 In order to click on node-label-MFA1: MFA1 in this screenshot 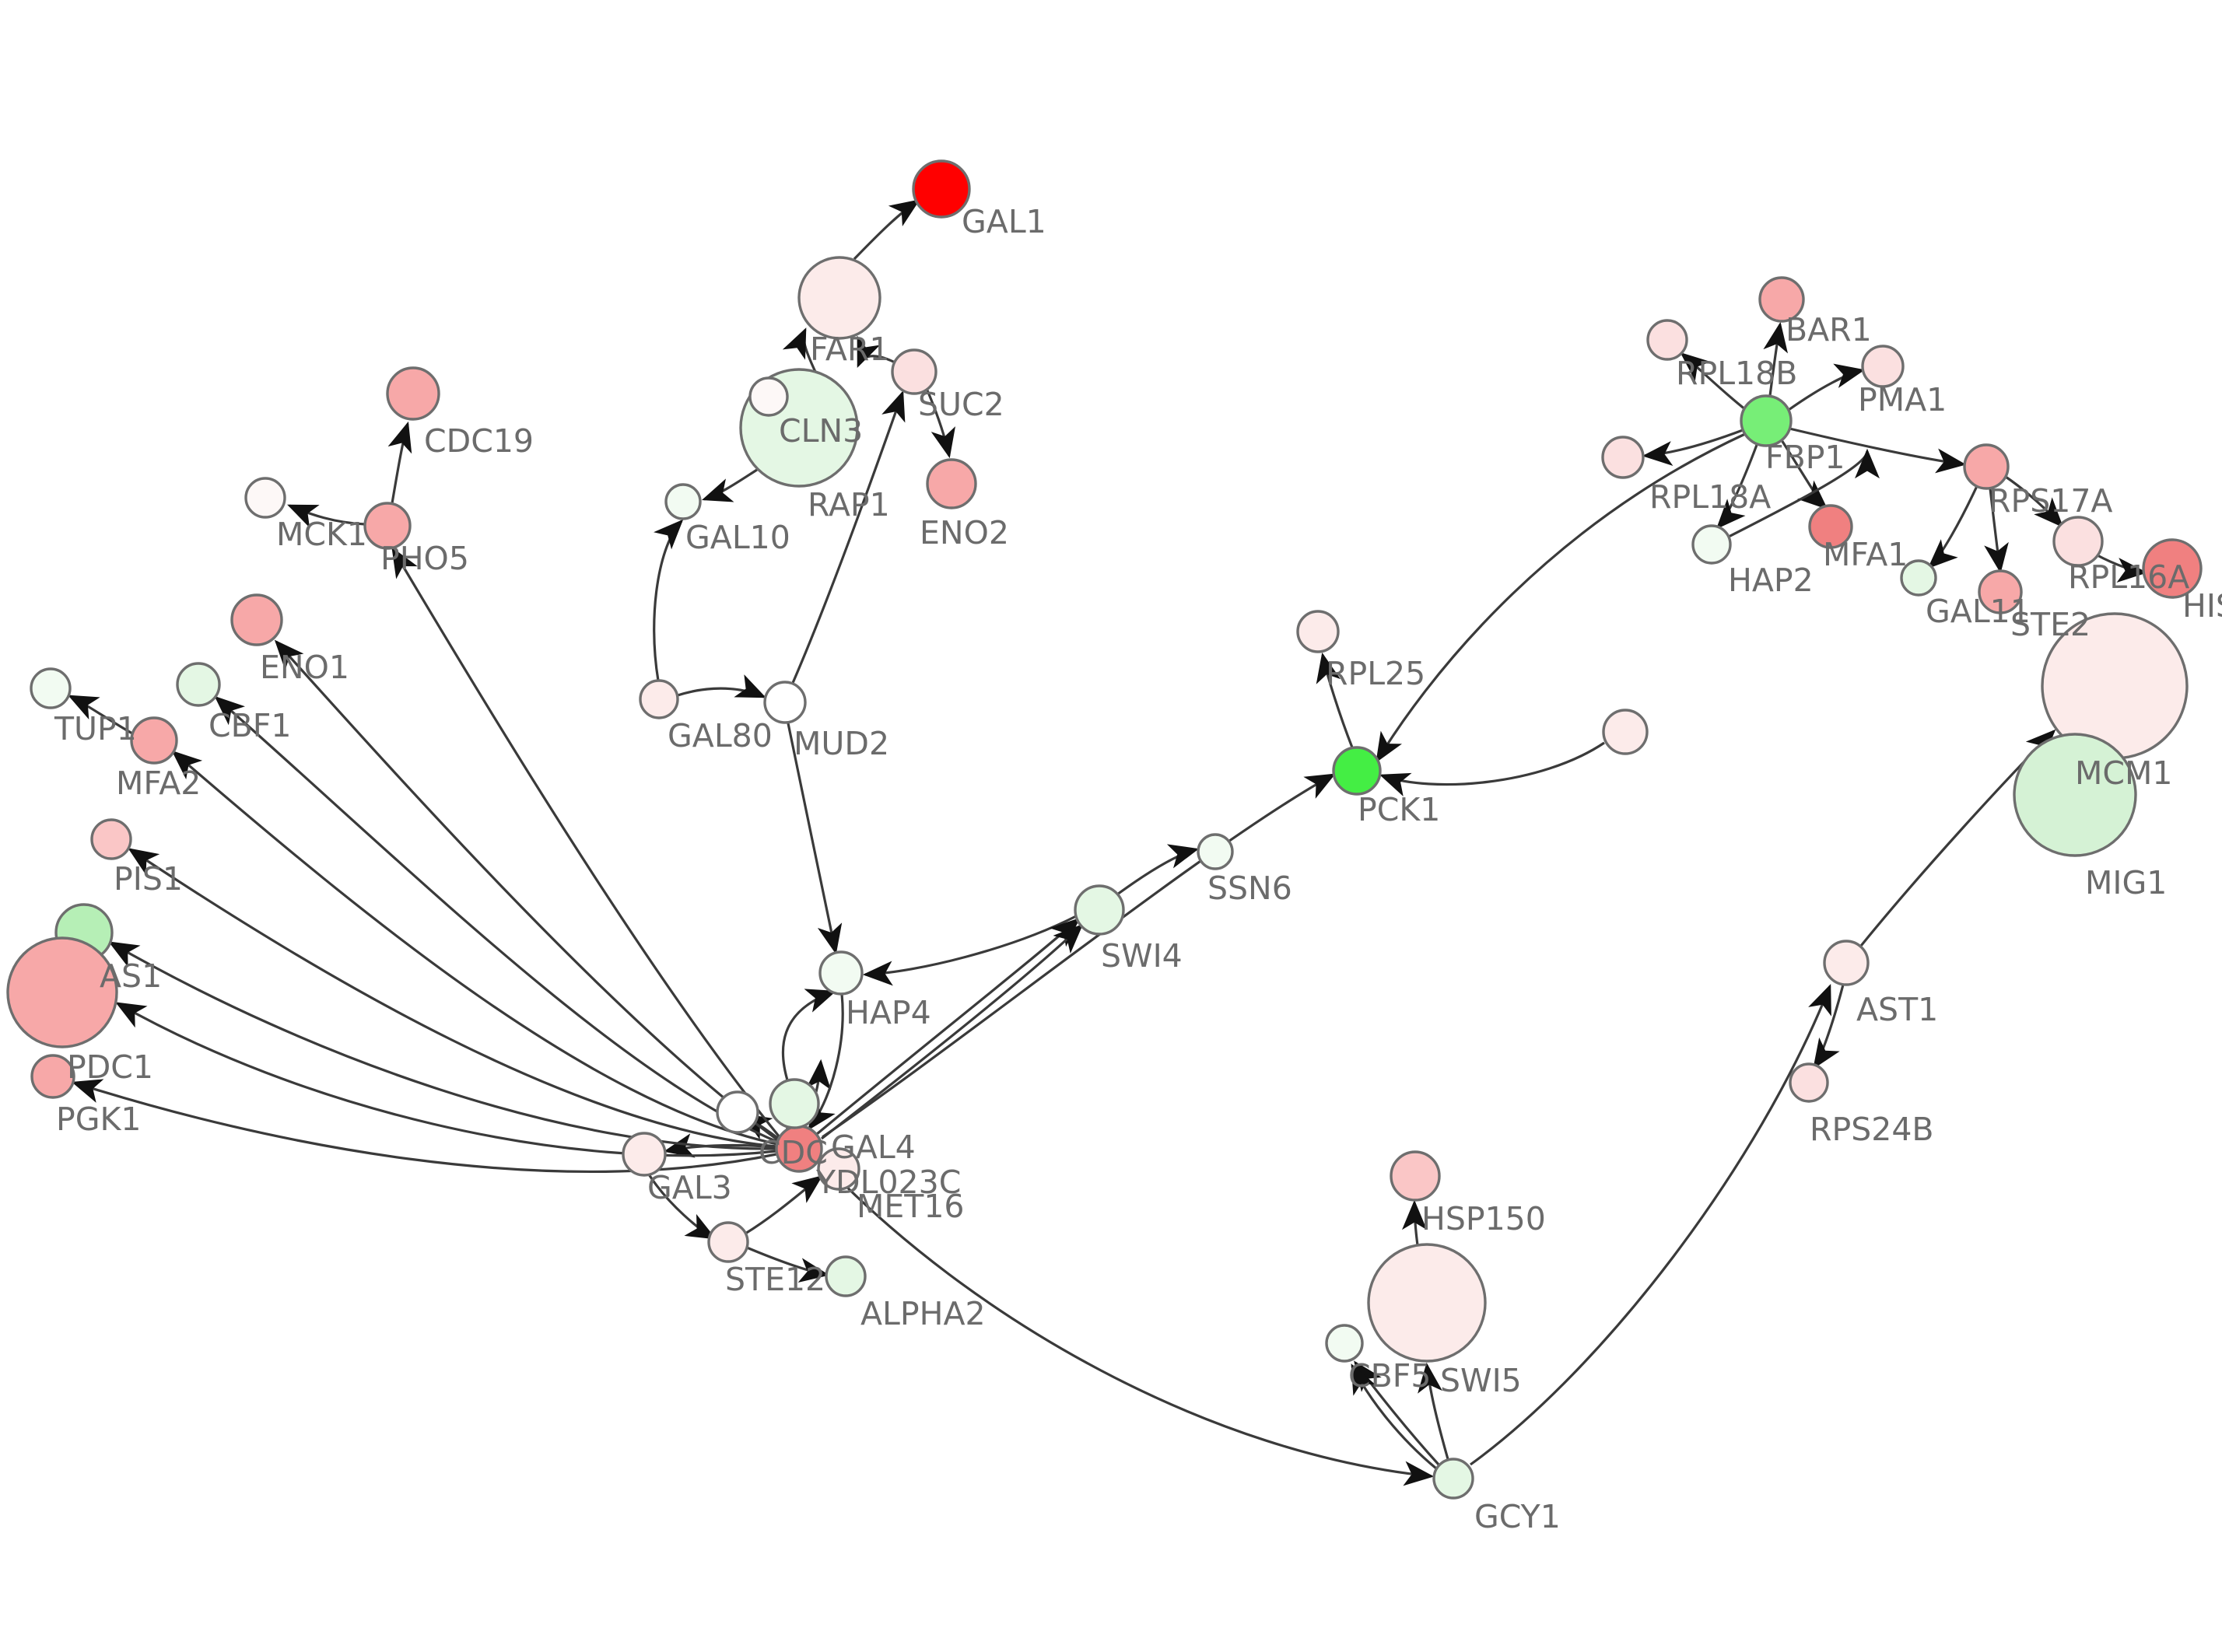, I will do `click(1865, 554)`.